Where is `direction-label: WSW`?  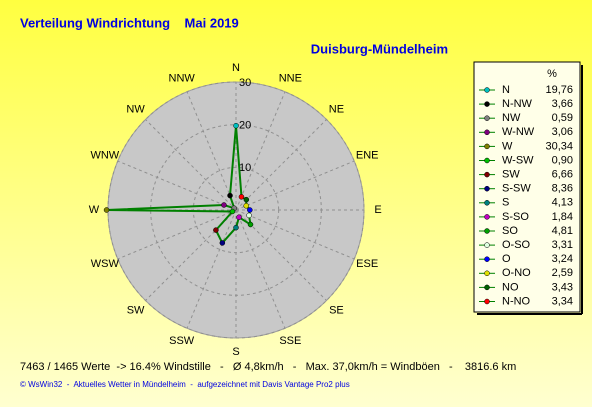
direction-label: WSW is located at coordinates (105, 264).